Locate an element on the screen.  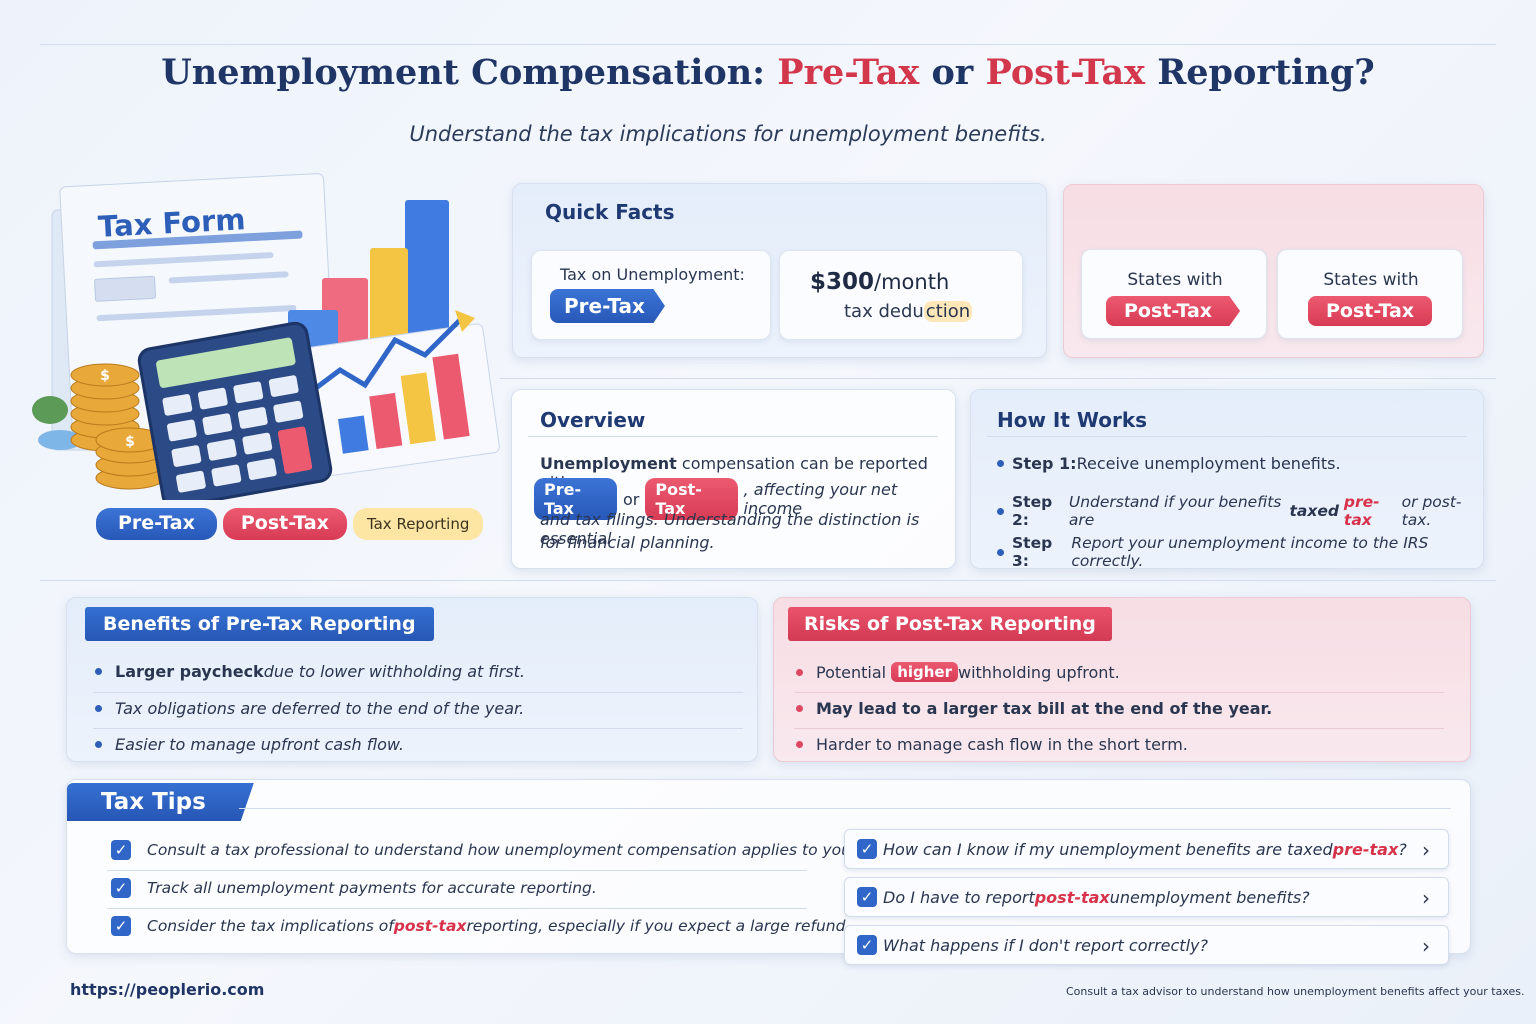
states-pill-2: Post-Tax is located at coordinates (1370, 311).